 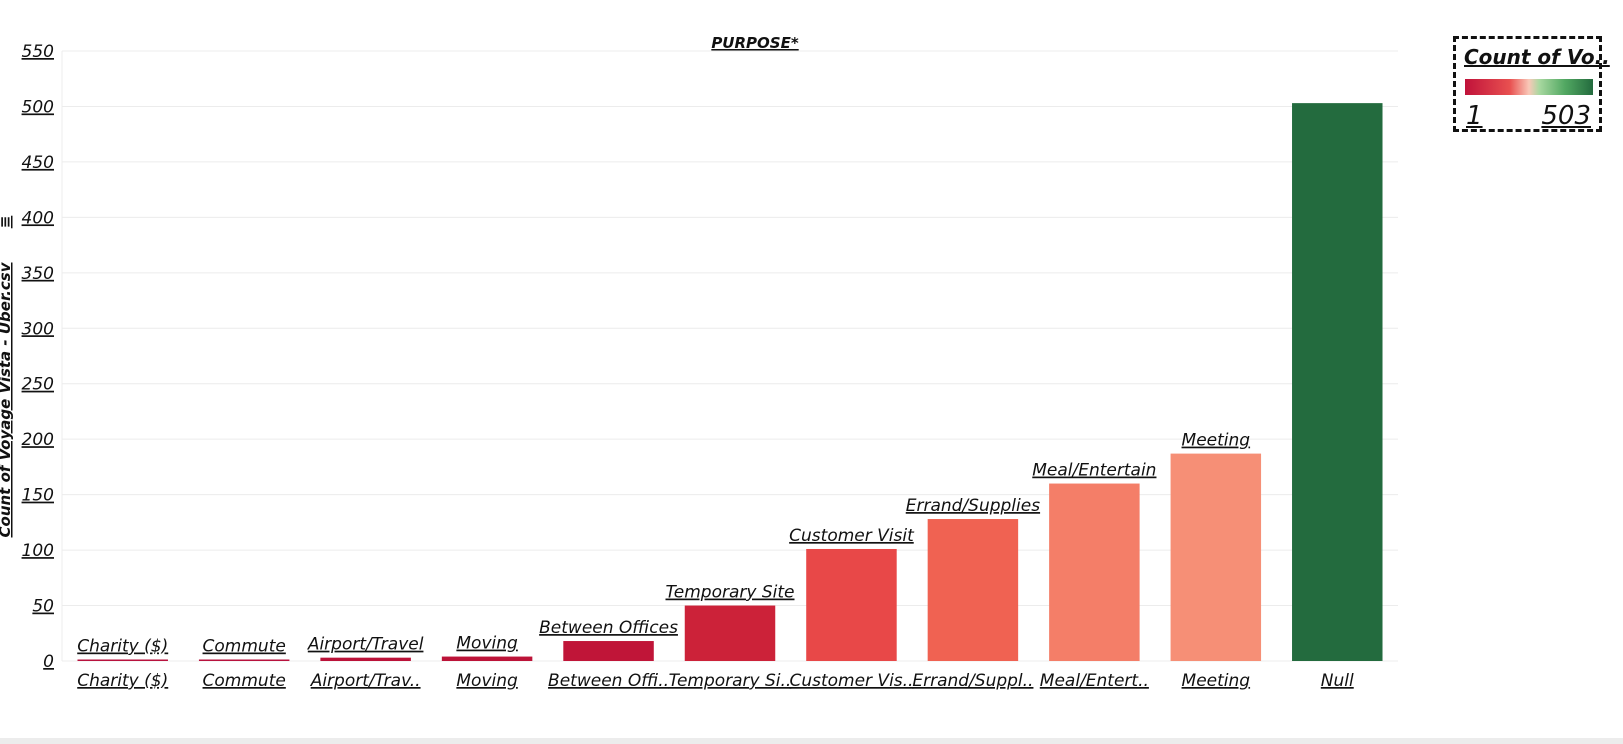 What do you see at coordinates (1474, 116) in the screenshot?
I see `legend-min-label: 1` at bounding box center [1474, 116].